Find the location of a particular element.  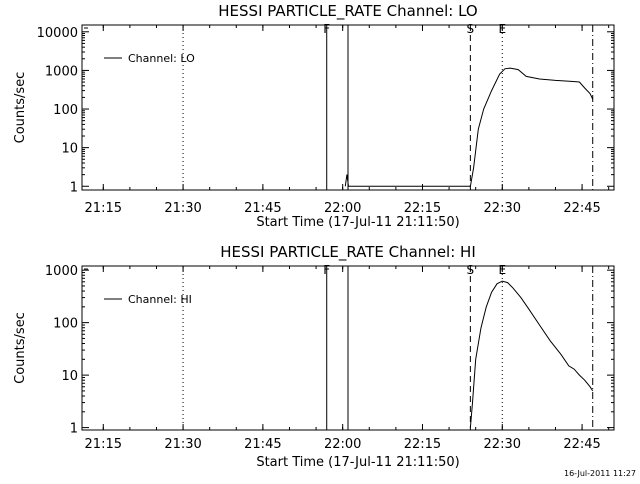

chart-title: HESSI PARTICLE_RATE Channel: LO is located at coordinates (347, 11).